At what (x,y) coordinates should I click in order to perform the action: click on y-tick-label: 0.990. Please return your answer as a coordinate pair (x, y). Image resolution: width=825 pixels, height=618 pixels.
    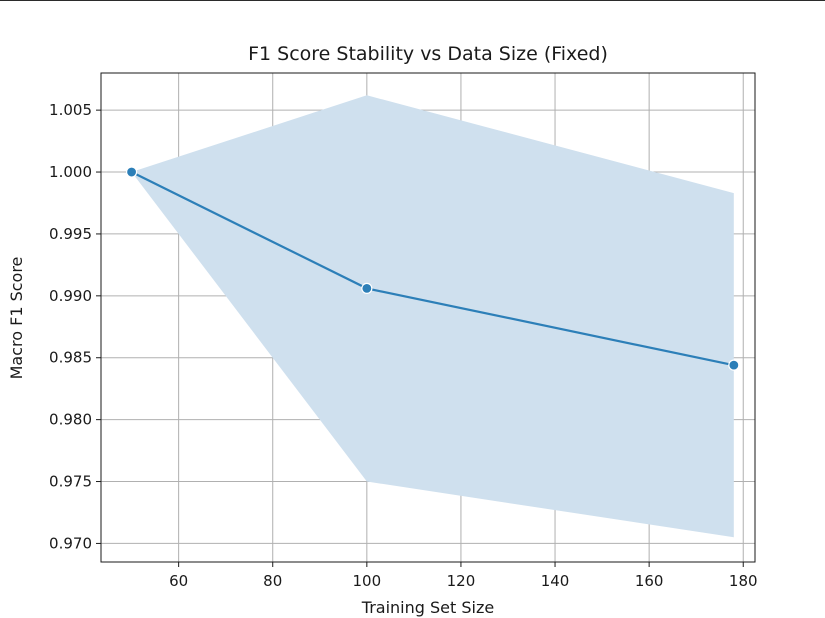
    Looking at the image, I should click on (70, 296).